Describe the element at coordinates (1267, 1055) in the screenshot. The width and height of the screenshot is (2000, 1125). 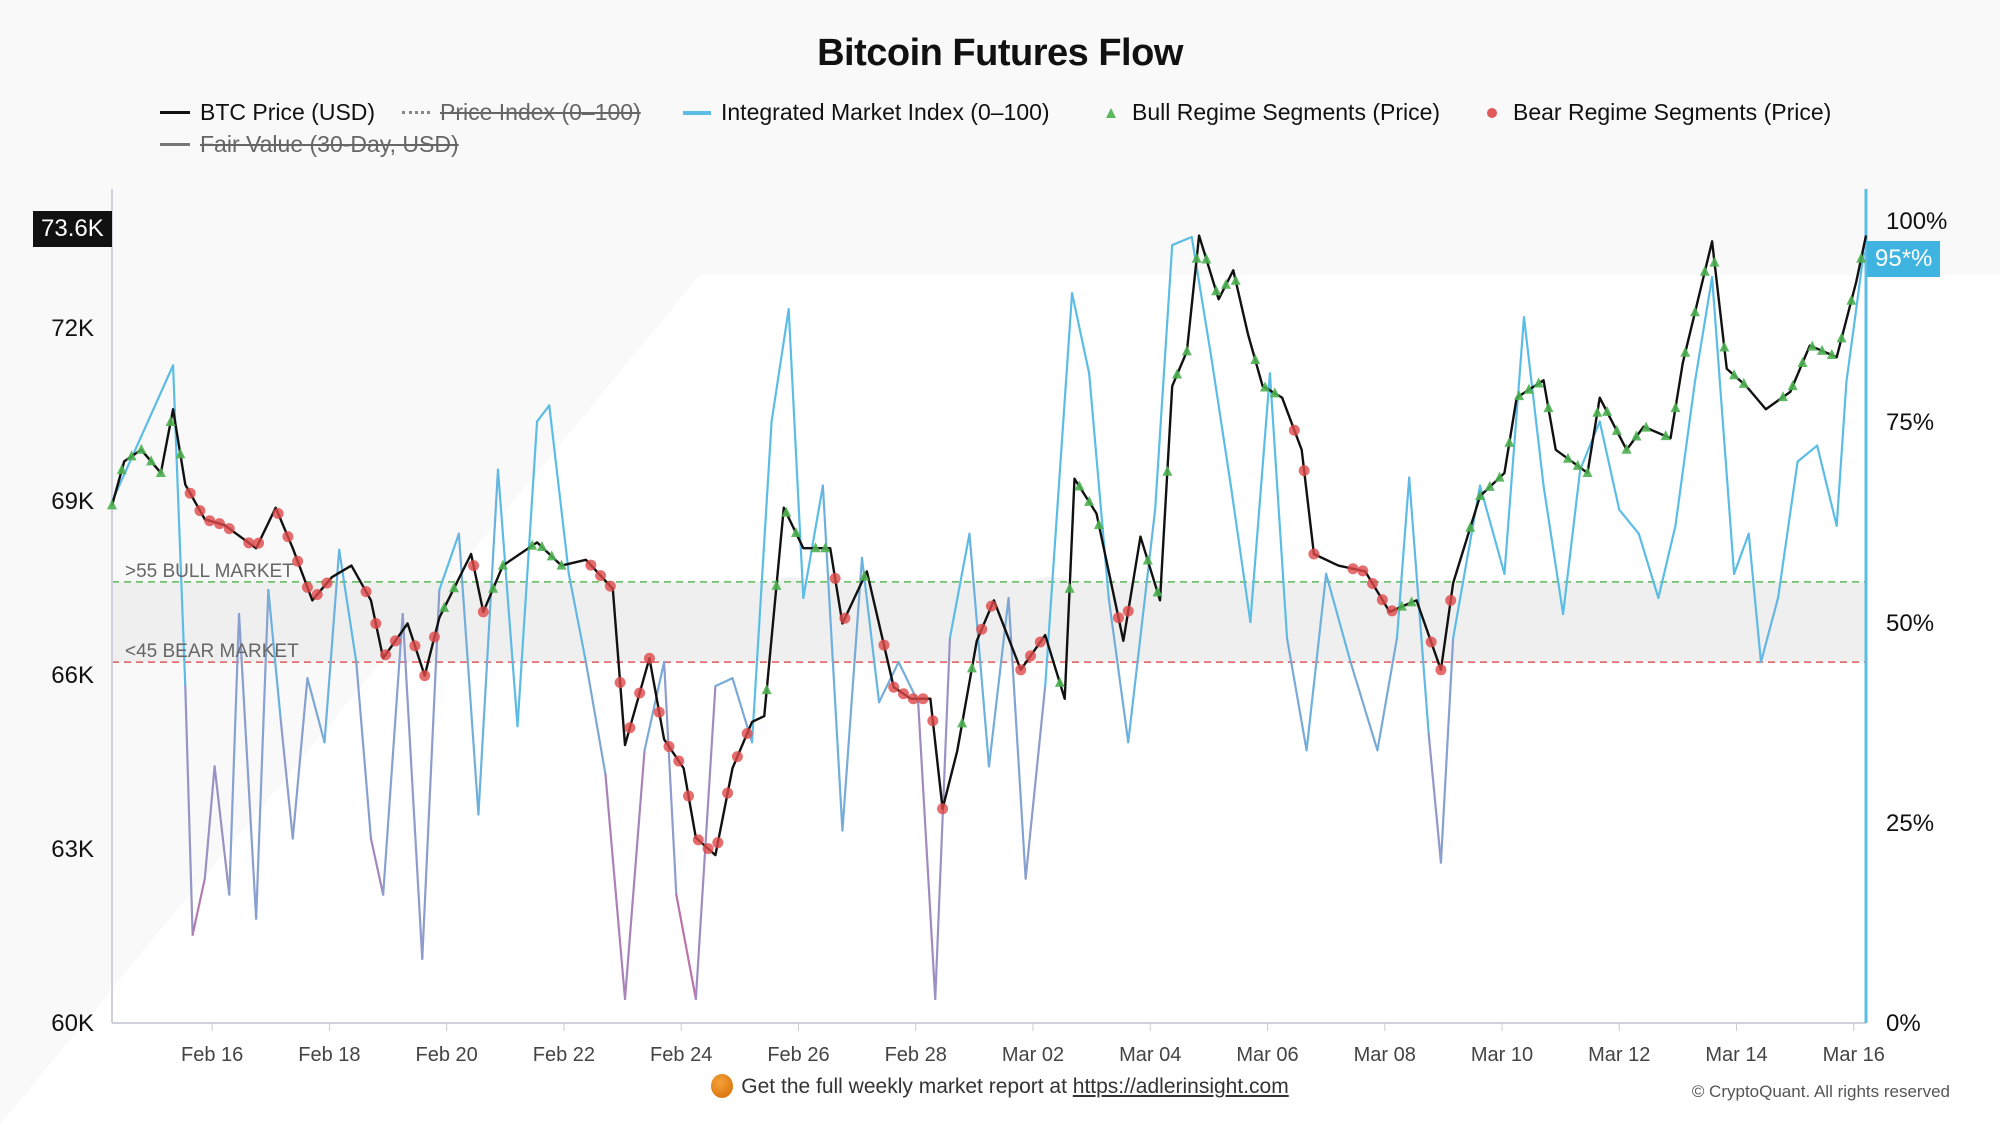
I see `x-axis-tick: Mar 06` at that location.